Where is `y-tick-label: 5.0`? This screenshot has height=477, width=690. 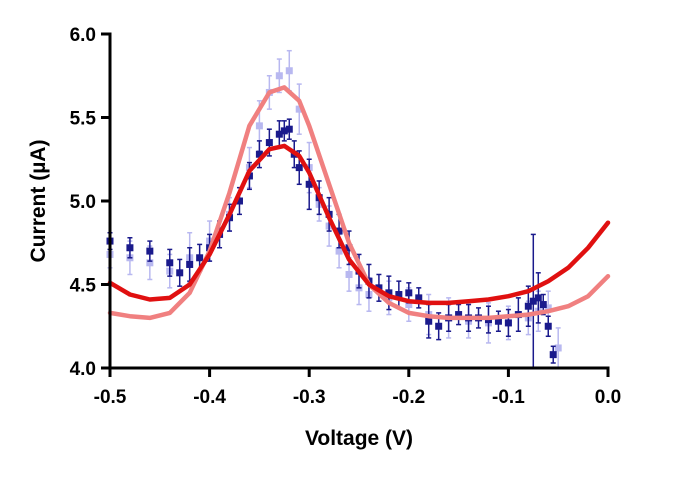 y-tick-label: 5.0 is located at coordinates (83, 202).